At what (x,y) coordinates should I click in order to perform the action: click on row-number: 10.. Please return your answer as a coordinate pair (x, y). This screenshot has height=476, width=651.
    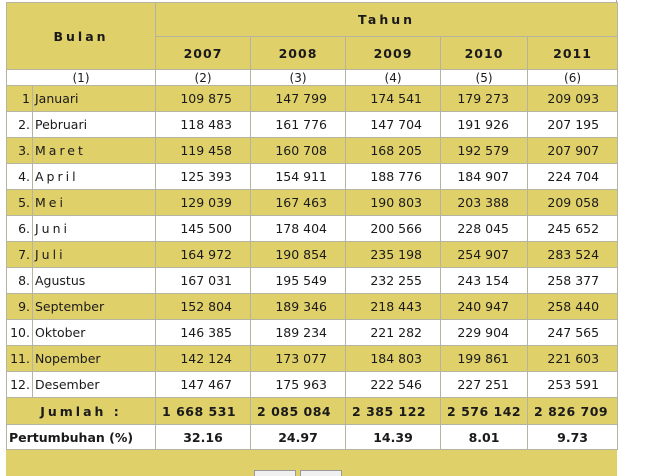
    Looking at the image, I should click on (19, 332).